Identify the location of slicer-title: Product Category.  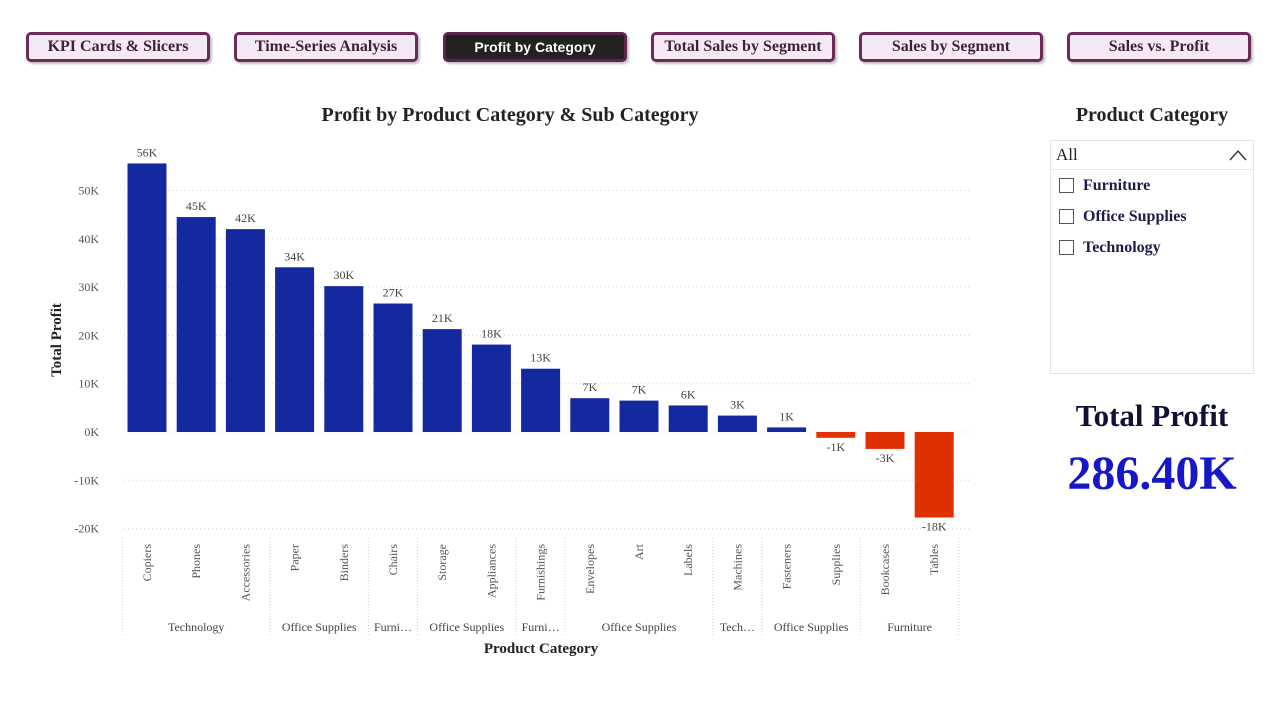
(1152, 115).